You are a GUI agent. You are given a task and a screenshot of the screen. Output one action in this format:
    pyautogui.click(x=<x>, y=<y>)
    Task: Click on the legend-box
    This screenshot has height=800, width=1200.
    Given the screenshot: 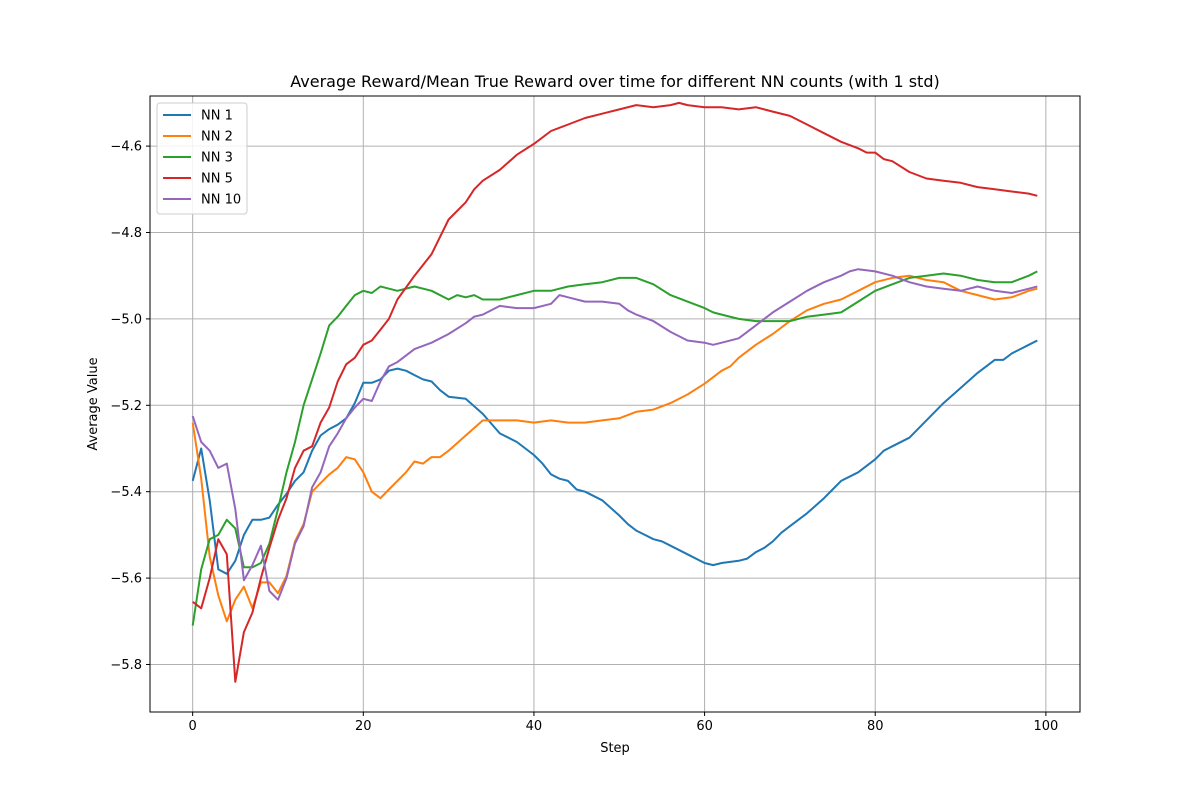 What is the action you would take?
    pyautogui.click(x=202, y=158)
    